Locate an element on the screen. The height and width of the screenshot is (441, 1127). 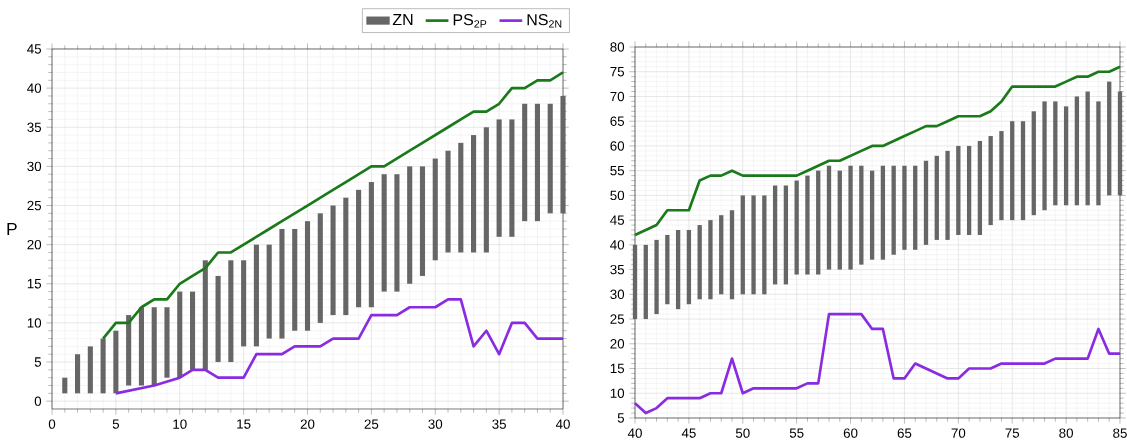
x-tick-label: 15 is located at coordinates (244, 424).